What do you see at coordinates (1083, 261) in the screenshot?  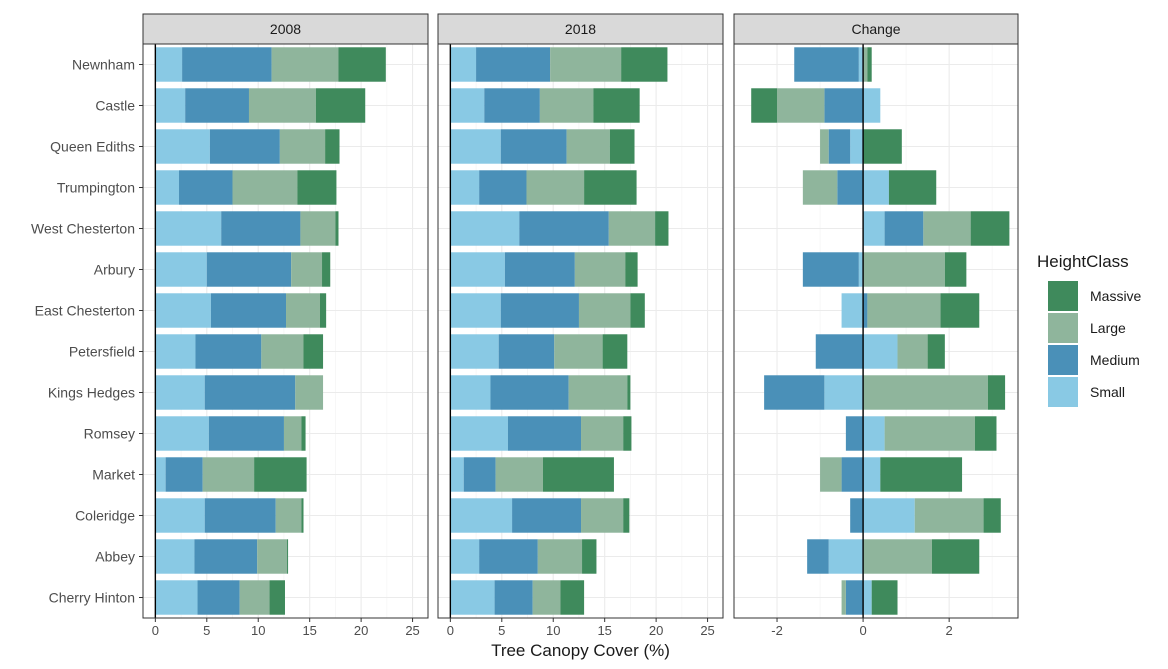 I see `legend-title: HeightClass` at bounding box center [1083, 261].